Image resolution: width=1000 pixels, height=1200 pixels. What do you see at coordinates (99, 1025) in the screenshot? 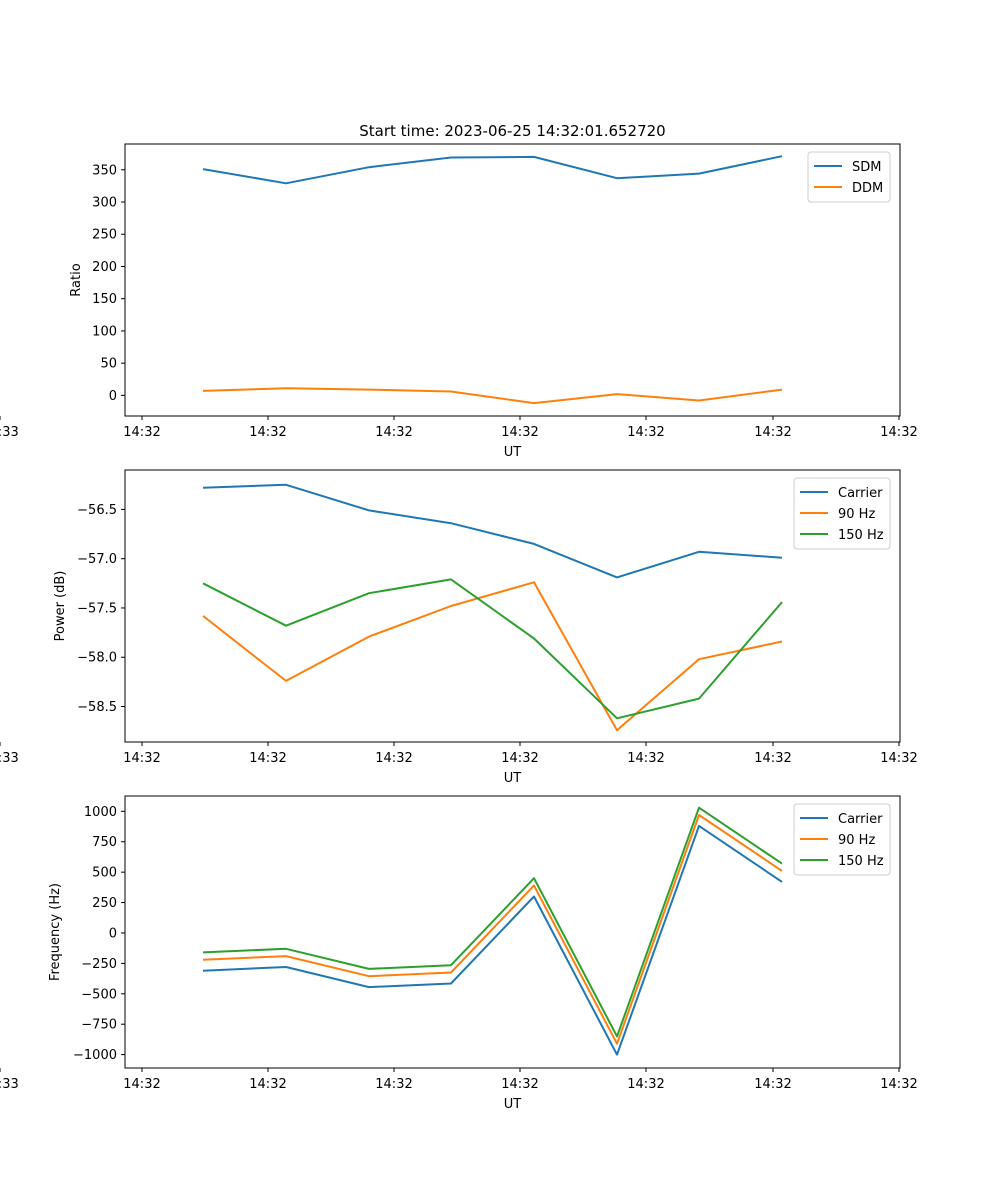
I see `y-tick-label: −750` at bounding box center [99, 1025].